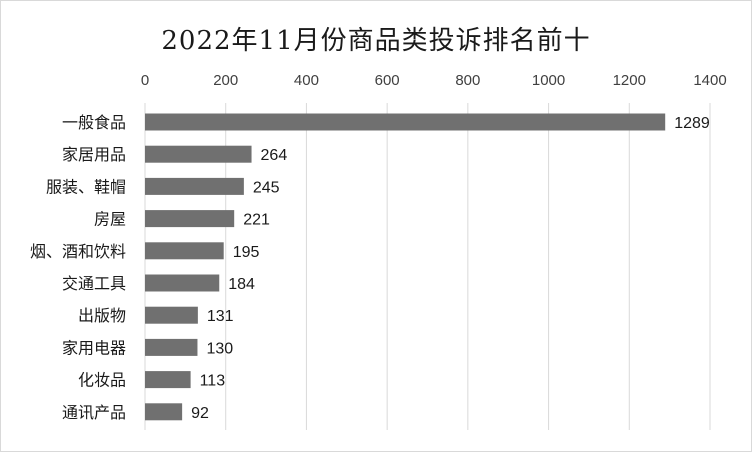  Describe the element at coordinates (306, 80) in the screenshot. I see `x-tick-label: 400` at that location.